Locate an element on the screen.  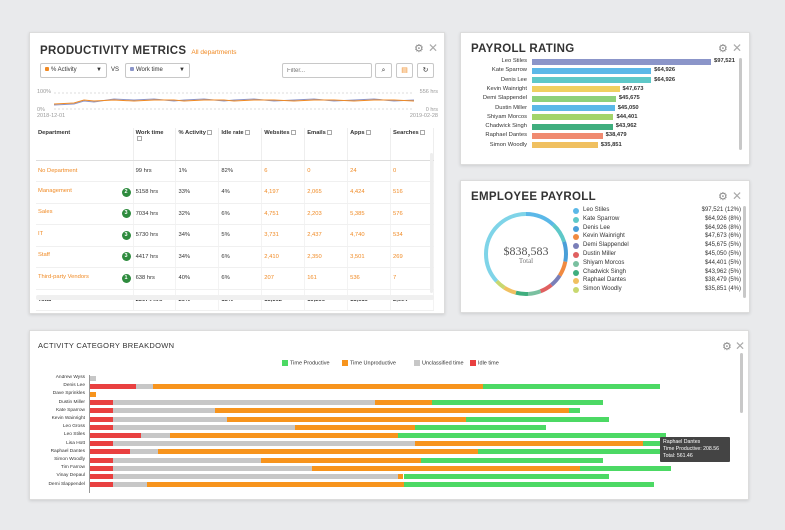
table-scrollbar is located at coordinates (431, 223).